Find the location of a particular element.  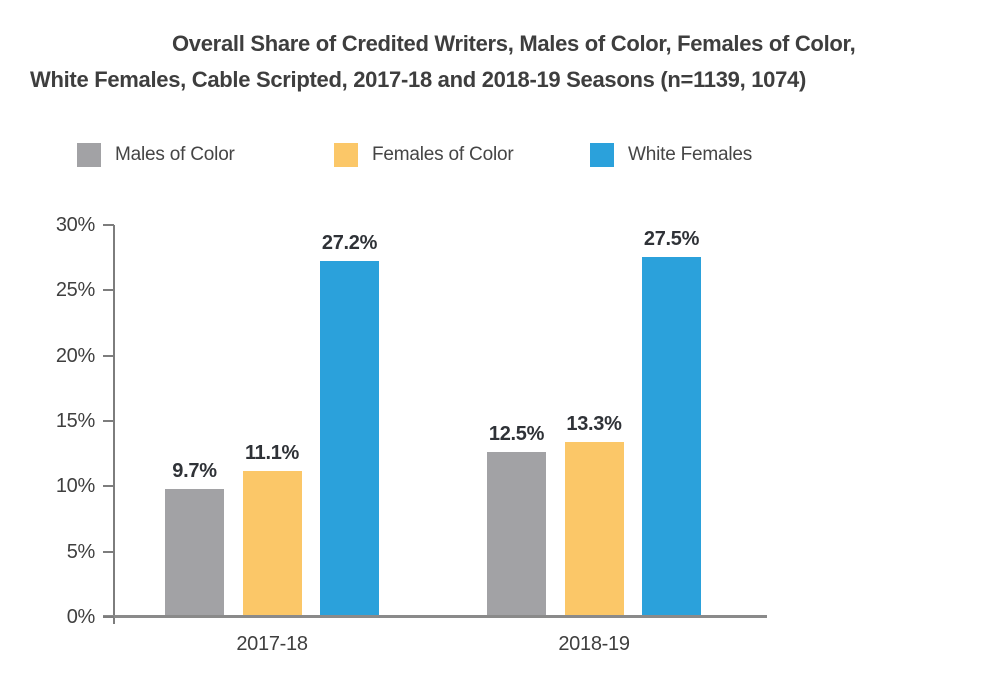

bar-value-label: 11.1% is located at coordinates (272, 453).